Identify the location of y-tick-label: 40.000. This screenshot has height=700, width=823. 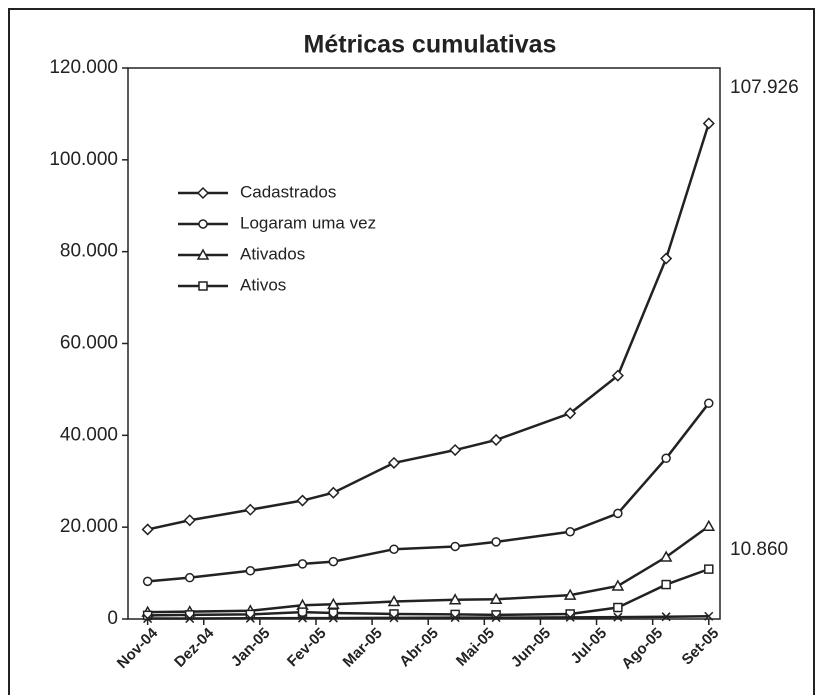
(89, 434).